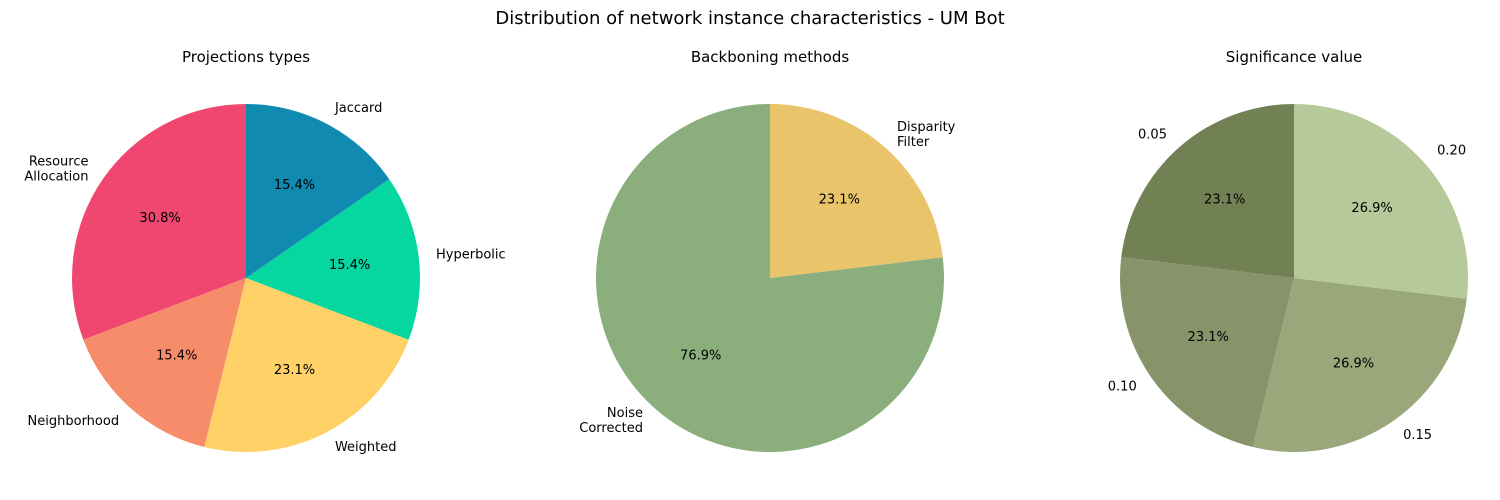  I want to click on pie-pct-label-noise-corrected: 76.9%, so click(700, 356).